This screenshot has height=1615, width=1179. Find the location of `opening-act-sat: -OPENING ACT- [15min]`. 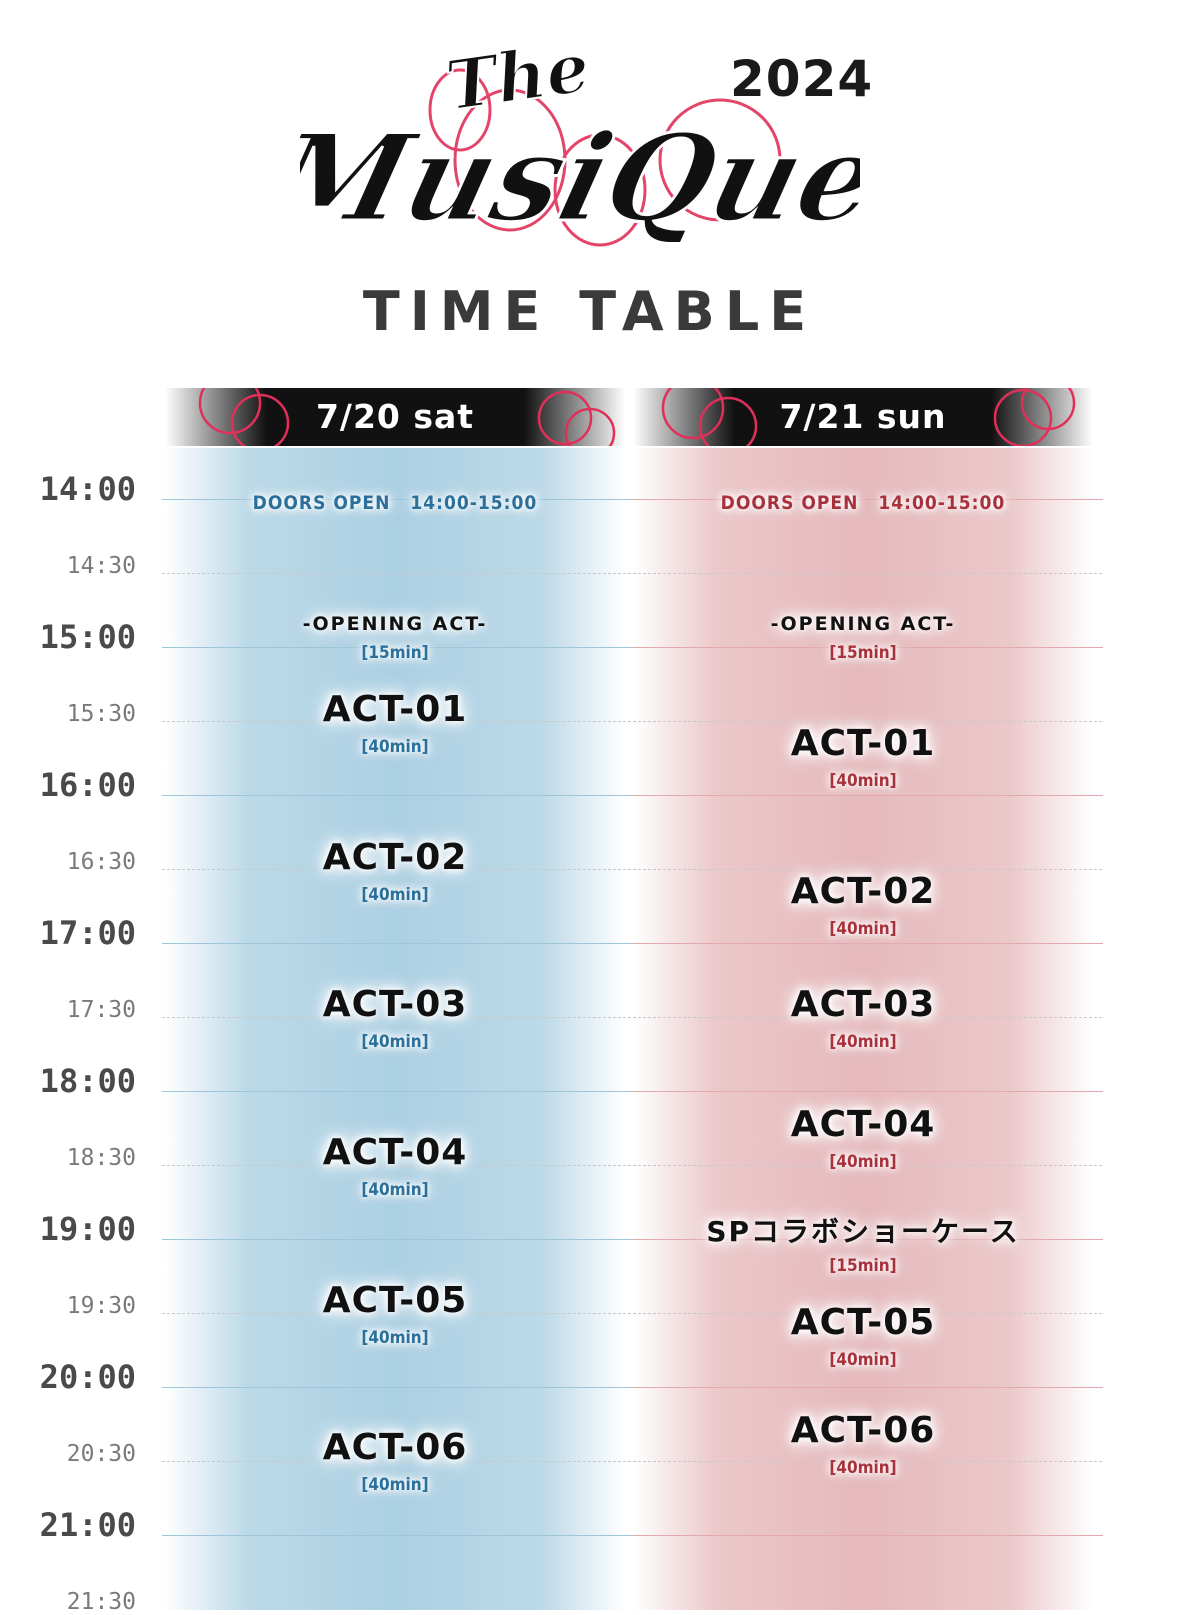

opening-act-sat: -OPENING ACT- [15min] is located at coordinates (395, 637).